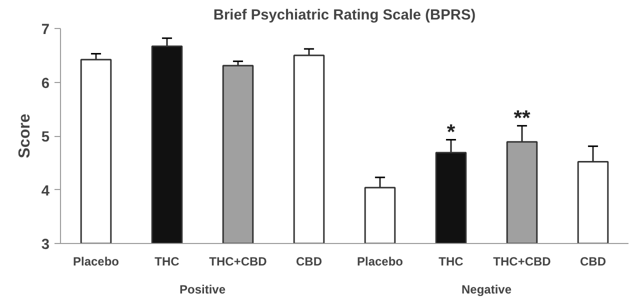  What do you see at coordinates (45, 138) in the screenshot?
I see `y-tick-label: 5` at bounding box center [45, 138].